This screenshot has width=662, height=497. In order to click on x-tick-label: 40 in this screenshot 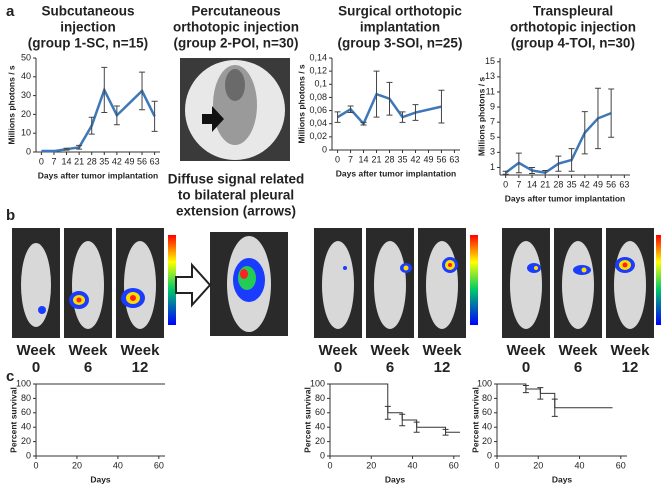, I will do `click(413, 465)`.